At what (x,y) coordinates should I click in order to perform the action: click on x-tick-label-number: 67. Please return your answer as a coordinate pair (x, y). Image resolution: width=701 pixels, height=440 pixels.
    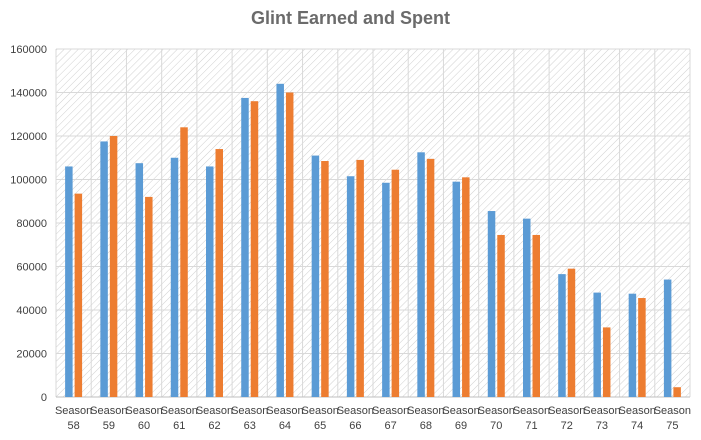
    Looking at the image, I should click on (390, 426).